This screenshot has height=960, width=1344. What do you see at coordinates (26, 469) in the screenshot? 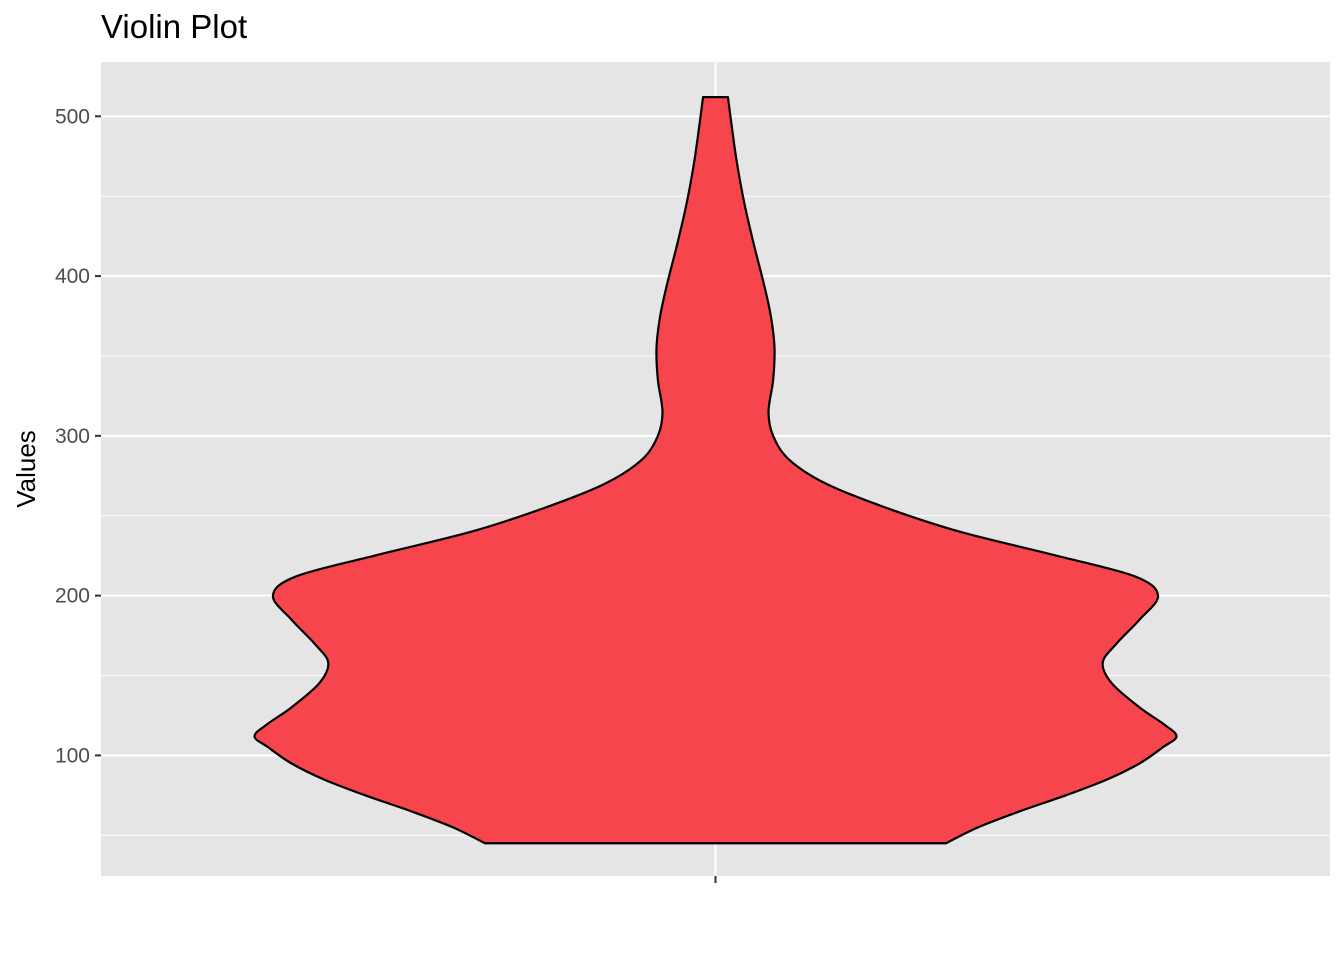
I see `y-axis-title: Values` at bounding box center [26, 469].